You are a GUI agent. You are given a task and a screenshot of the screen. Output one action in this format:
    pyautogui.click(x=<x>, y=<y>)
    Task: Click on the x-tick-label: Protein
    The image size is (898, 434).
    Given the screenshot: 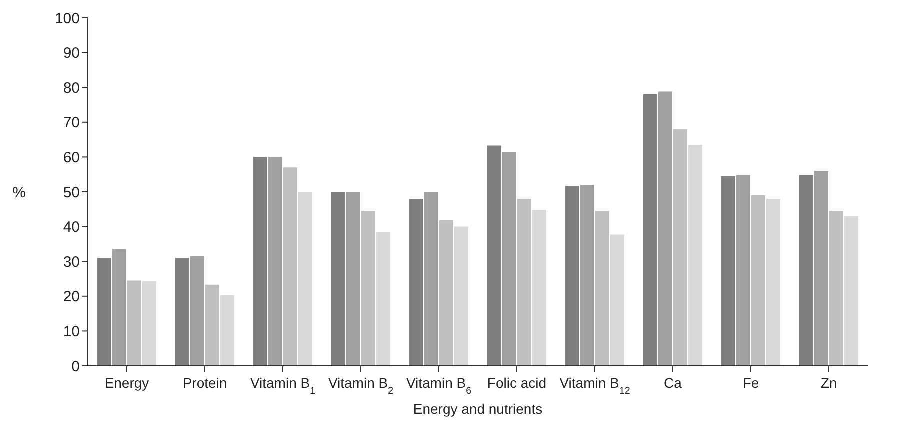 What is the action you would take?
    pyautogui.click(x=205, y=383)
    